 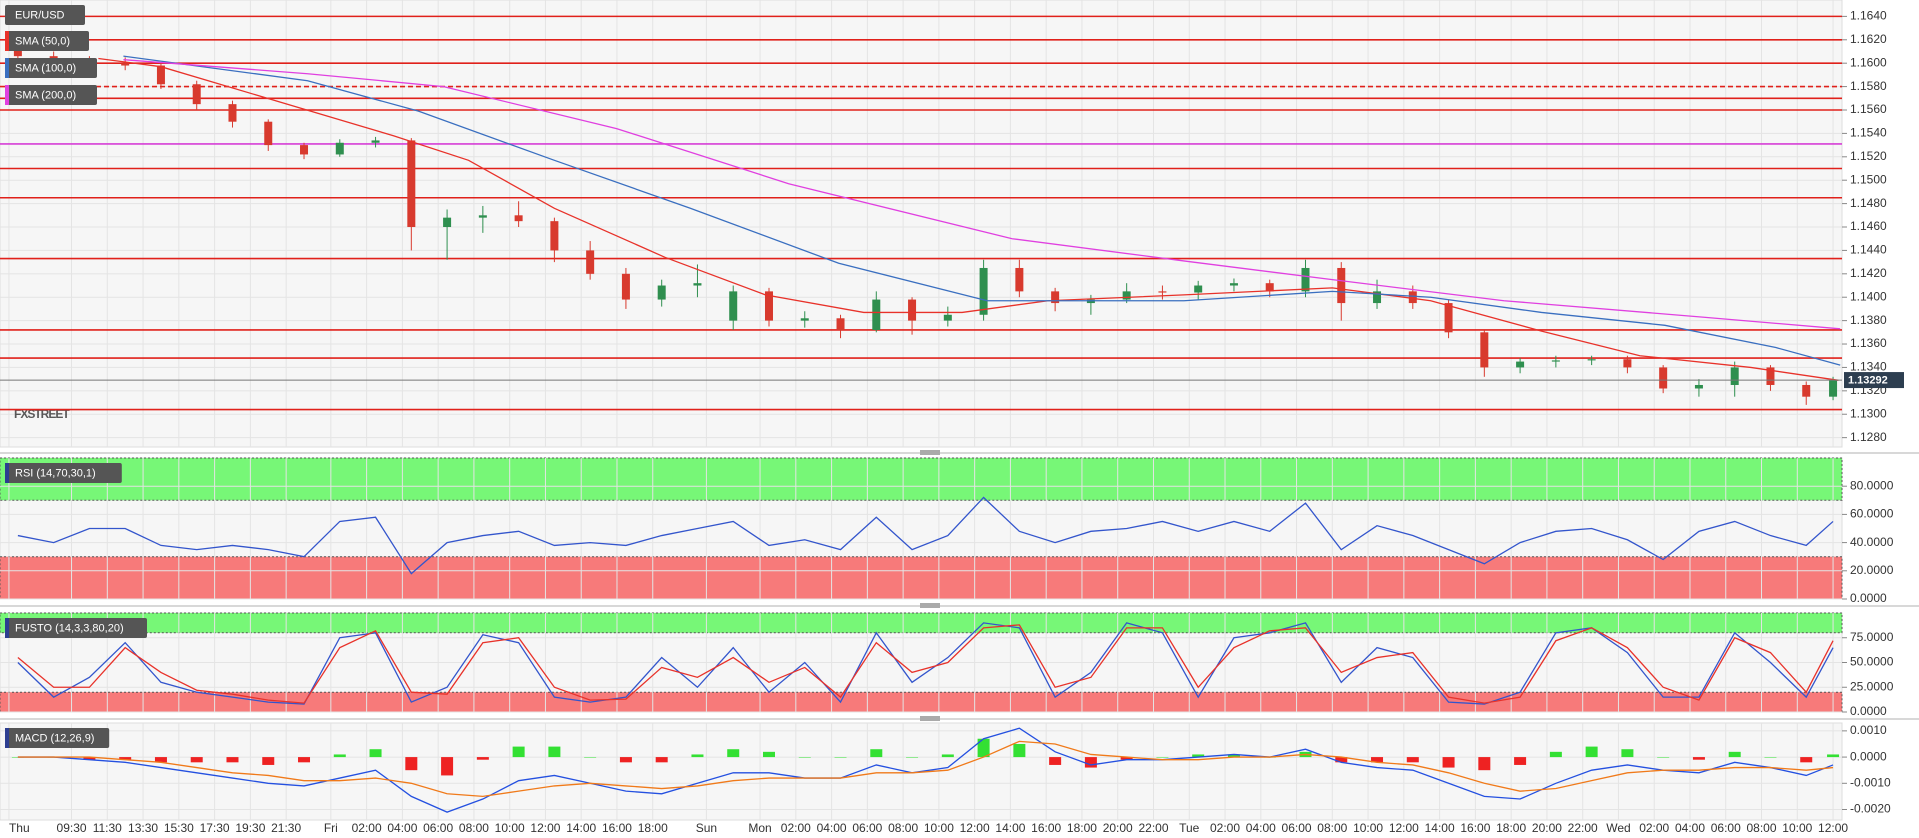 What do you see at coordinates (1868, 437) in the screenshot?
I see `y-tick-label: 1.1280` at bounding box center [1868, 437].